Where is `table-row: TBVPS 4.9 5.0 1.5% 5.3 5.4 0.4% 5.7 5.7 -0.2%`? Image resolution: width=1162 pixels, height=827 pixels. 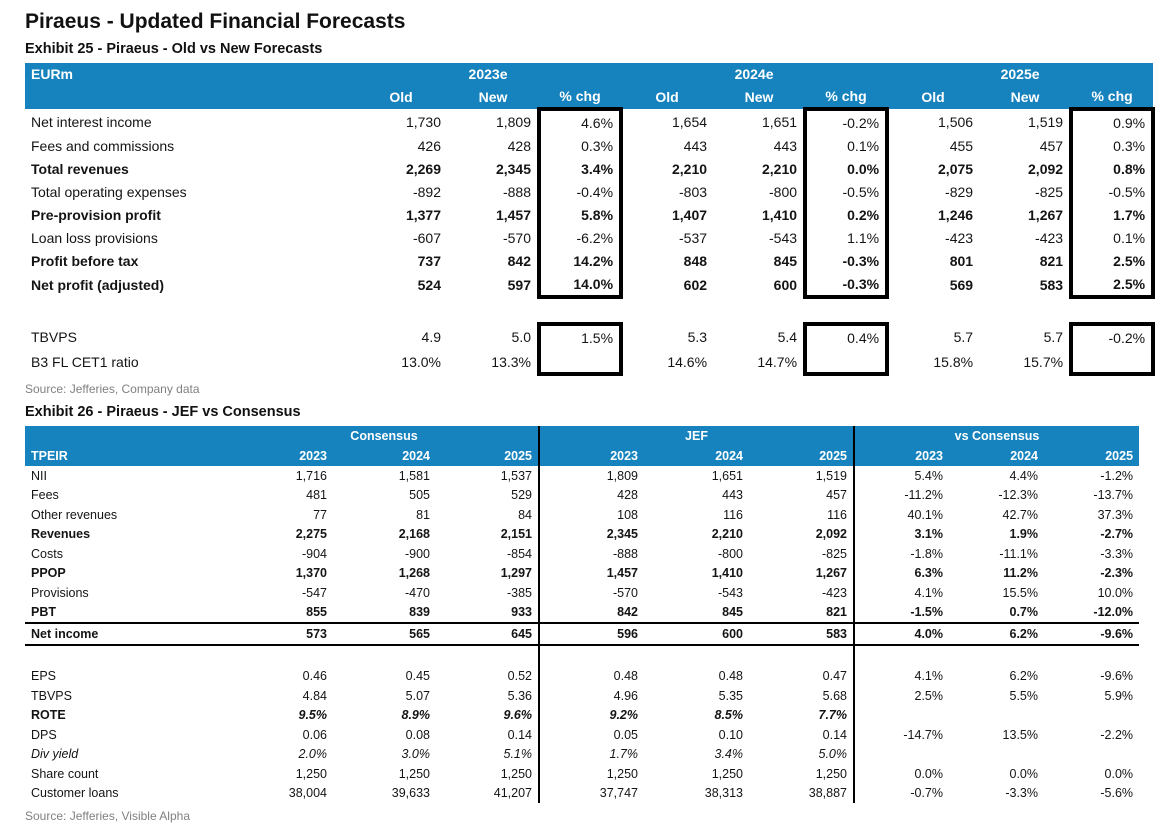 table-row: TBVPS 4.9 5.0 1.5% 5.3 5.4 0.4% 5.7 5.7 -0.2% is located at coordinates (590, 335).